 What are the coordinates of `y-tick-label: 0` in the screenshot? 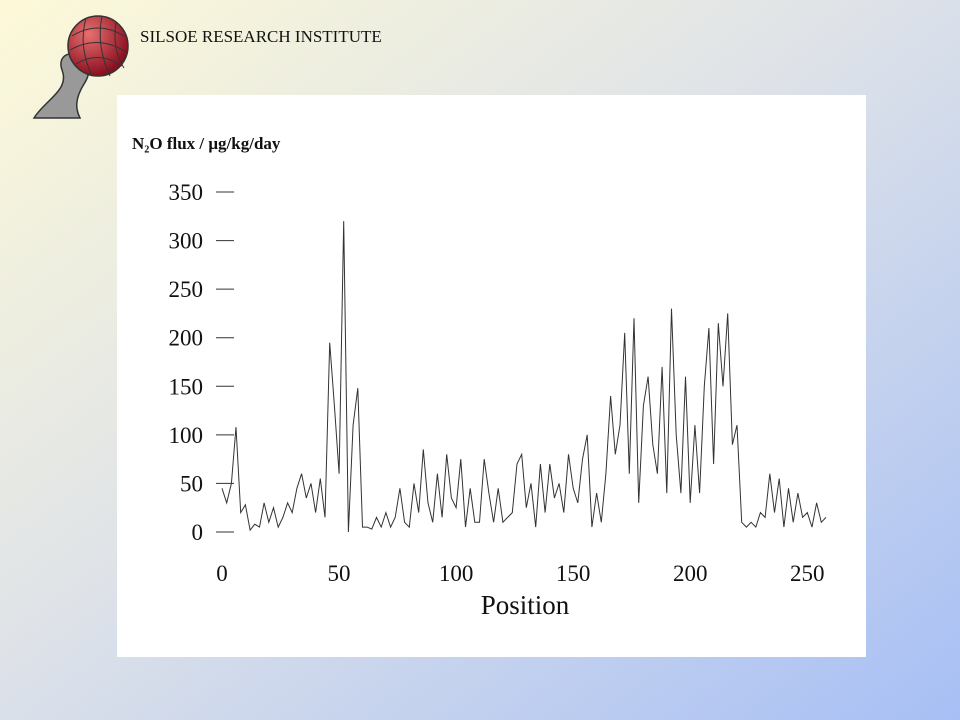 It's located at (198, 532).